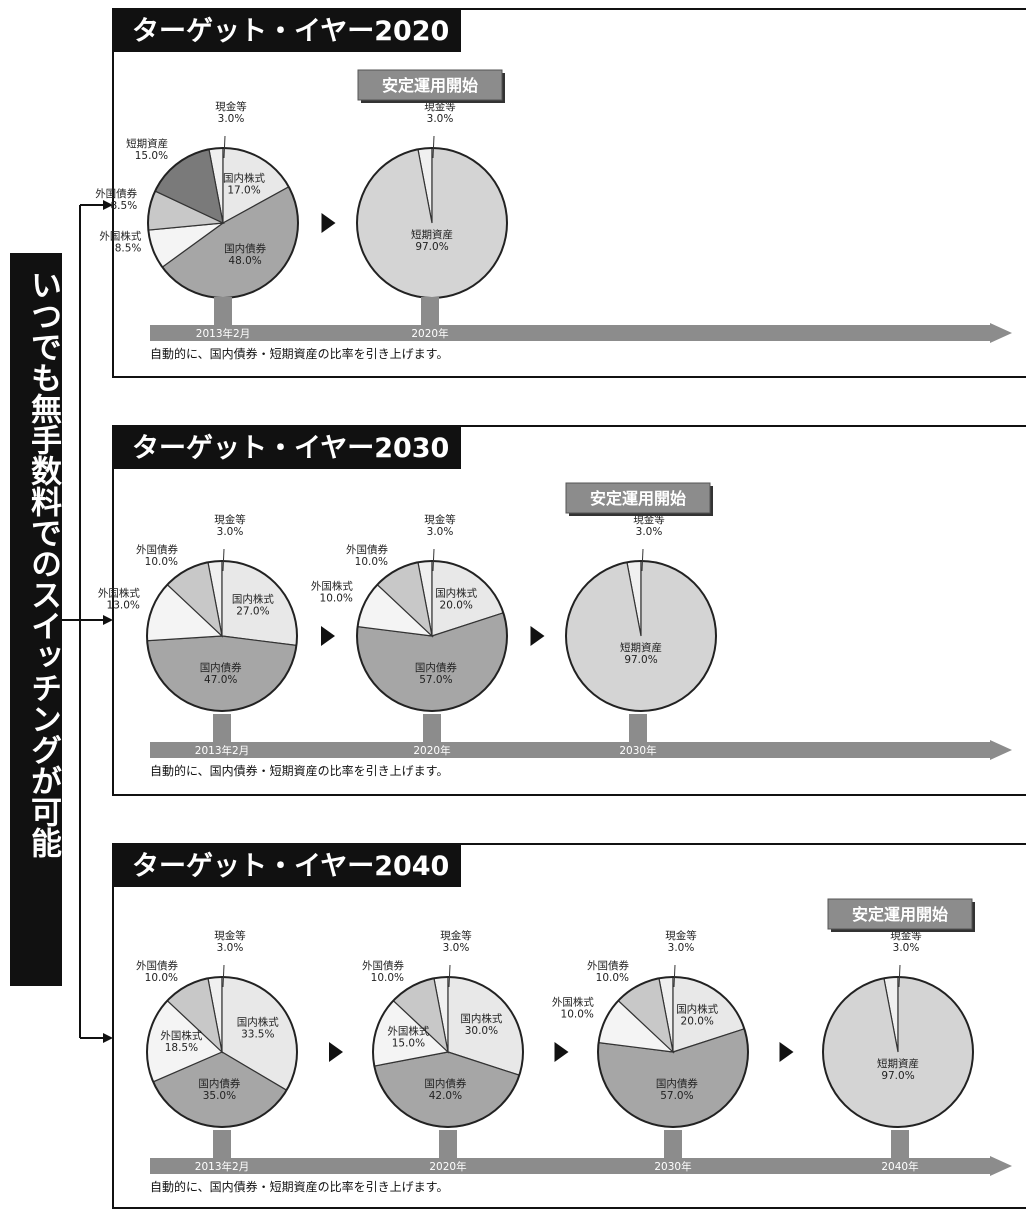 Image resolution: width=1026 pixels, height=1209 pixels. What do you see at coordinates (120, 242) in the screenshot?
I see `pie-label-1-0-3: 外国株式 8.5%` at bounding box center [120, 242].